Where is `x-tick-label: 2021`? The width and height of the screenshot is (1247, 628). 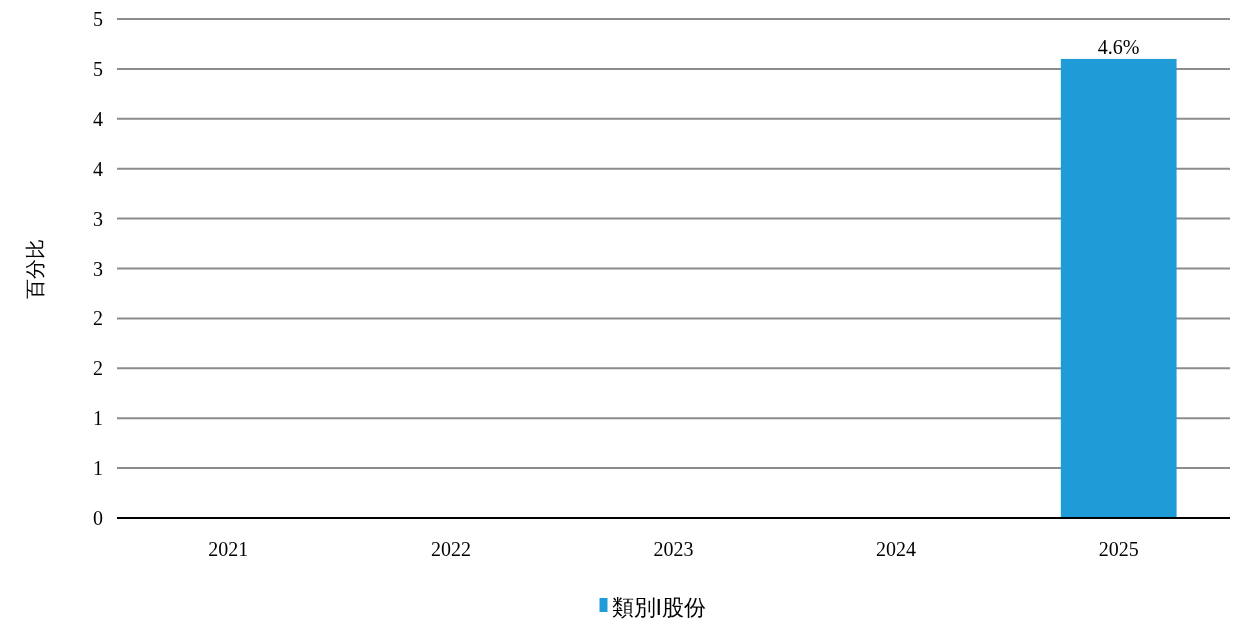
x-tick-label: 2021 is located at coordinates (228, 549).